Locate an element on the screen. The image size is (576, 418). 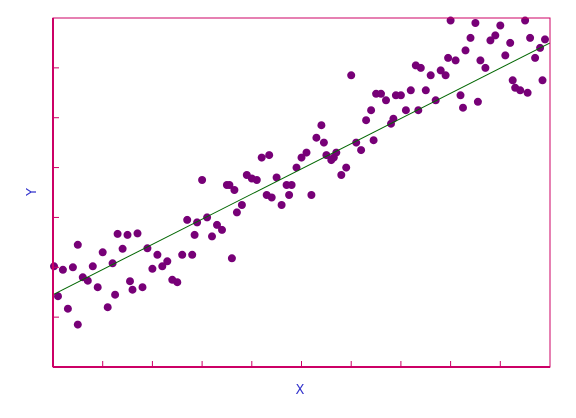
y-axis-title: Y is located at coordinates (32, 192).